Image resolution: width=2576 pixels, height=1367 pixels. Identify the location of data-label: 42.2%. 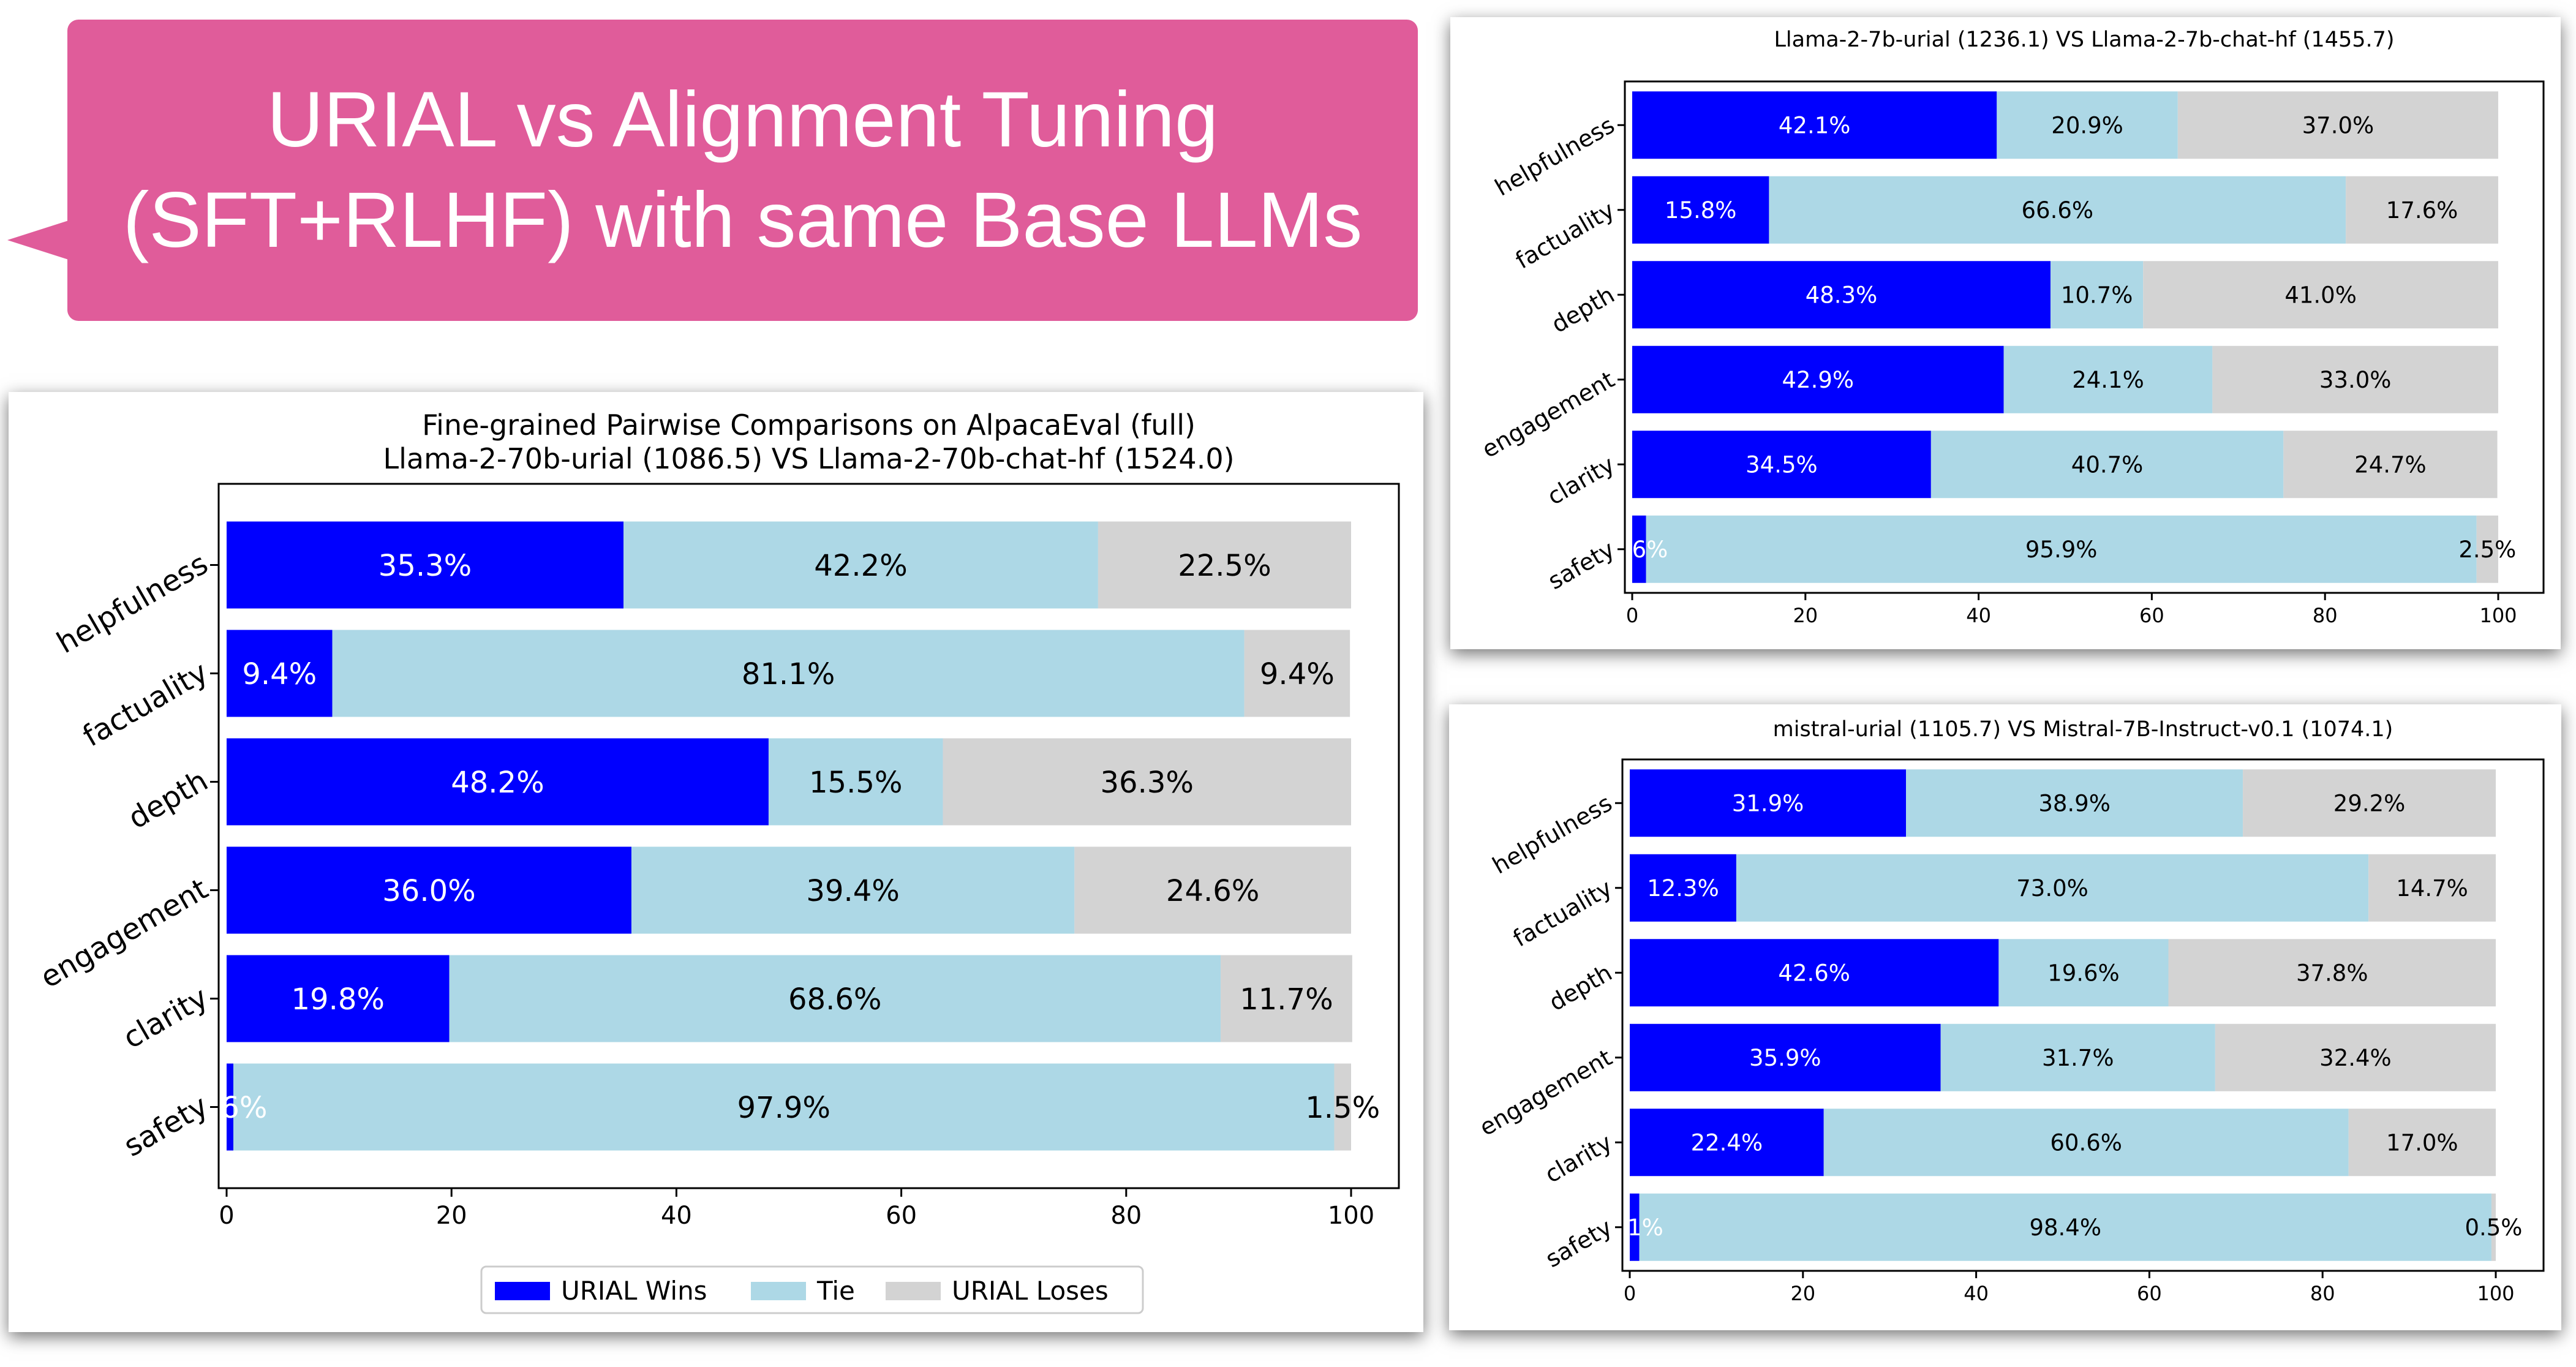
(860, 566).